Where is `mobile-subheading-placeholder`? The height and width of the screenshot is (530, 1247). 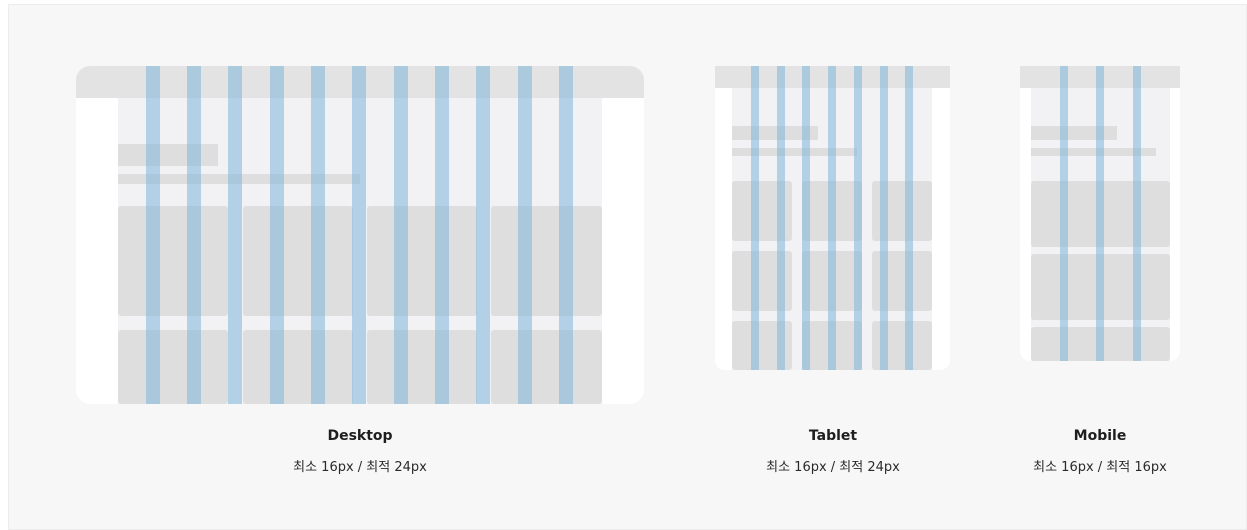 mobile-subheading-placeholder is located at coordinates (1093, 152).